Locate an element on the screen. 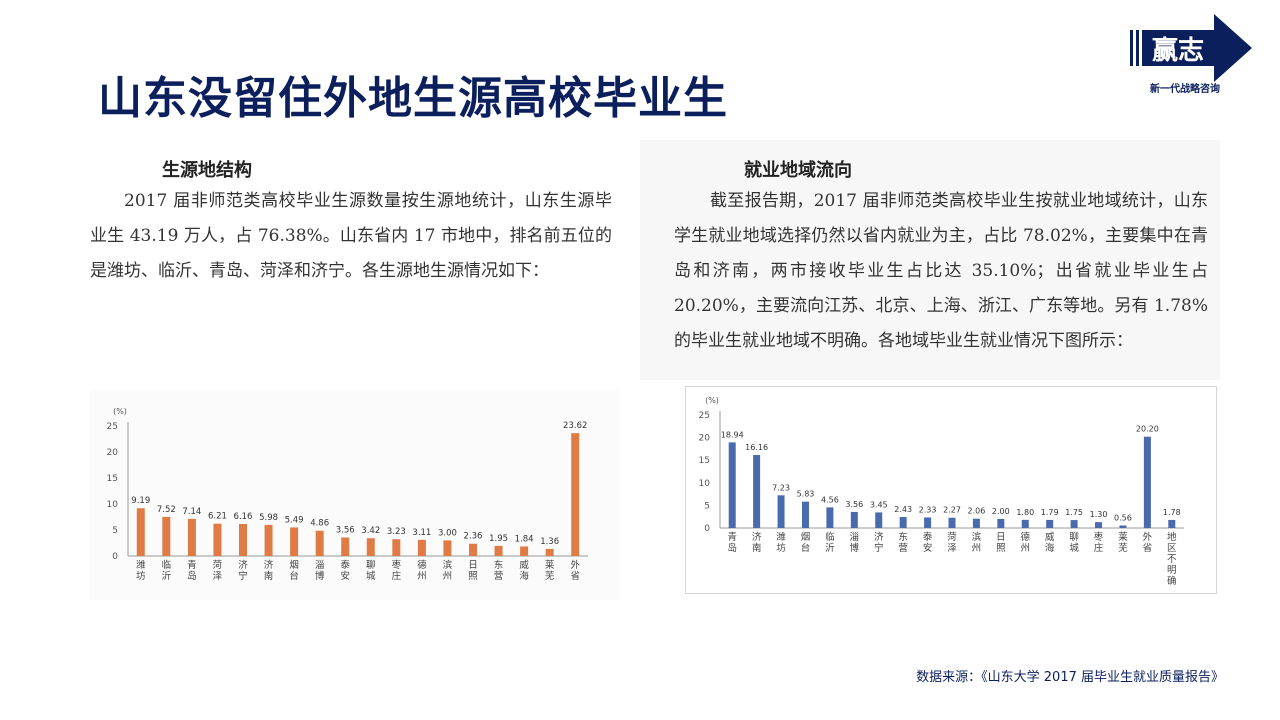  data-label: 1.75 is located at coordinates (1074, 512).